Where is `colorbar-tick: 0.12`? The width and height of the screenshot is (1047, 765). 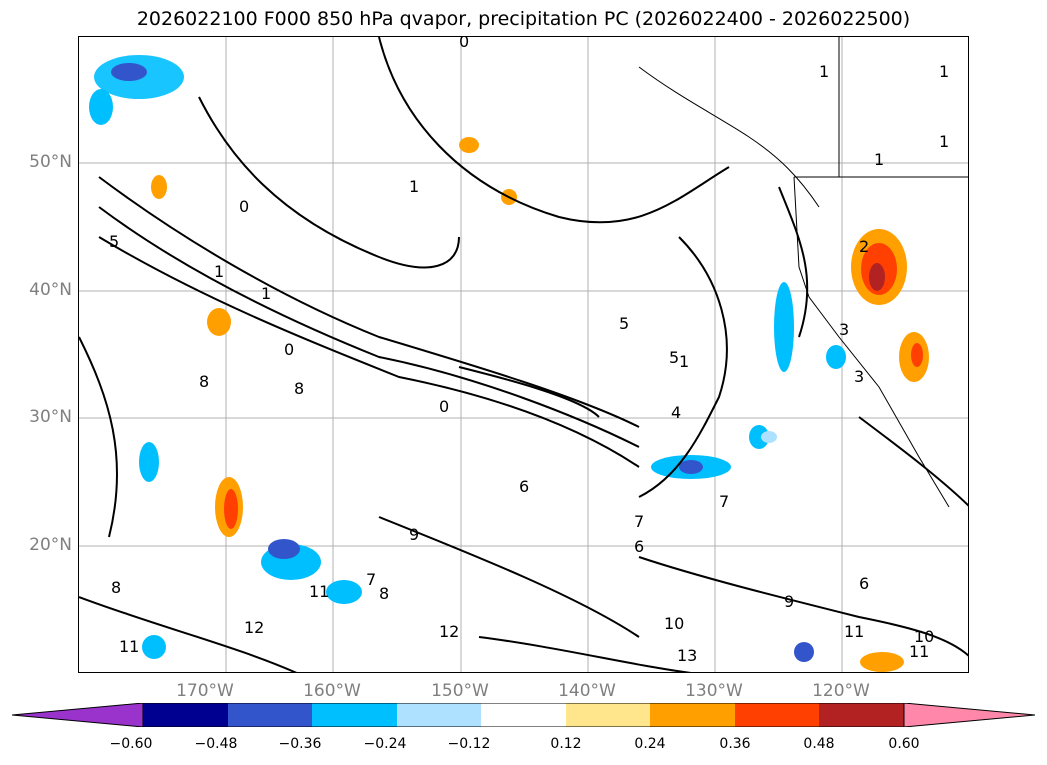 colorbar-tick: 0.12 is located at coordinates (566, 744).